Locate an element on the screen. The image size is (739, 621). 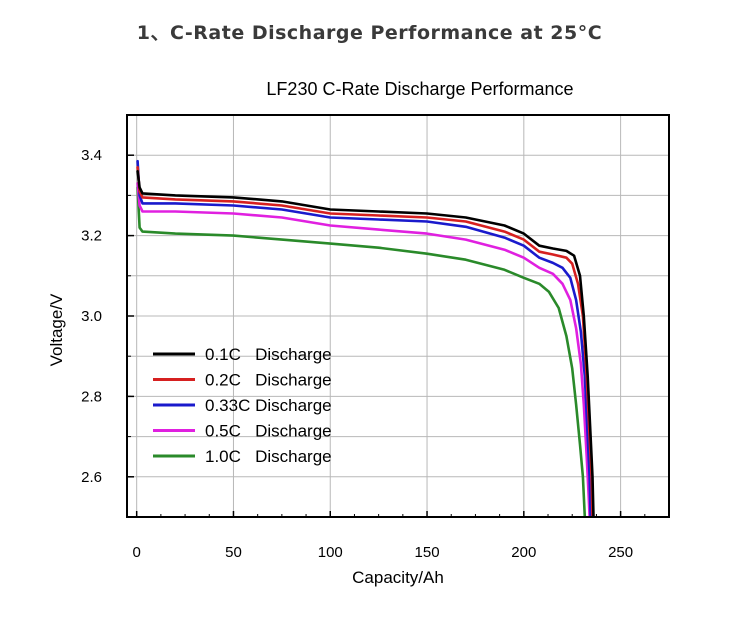
page-heading: 1、C-Rate Discharge Performance at 25°C is located at coordinates (369, 33).